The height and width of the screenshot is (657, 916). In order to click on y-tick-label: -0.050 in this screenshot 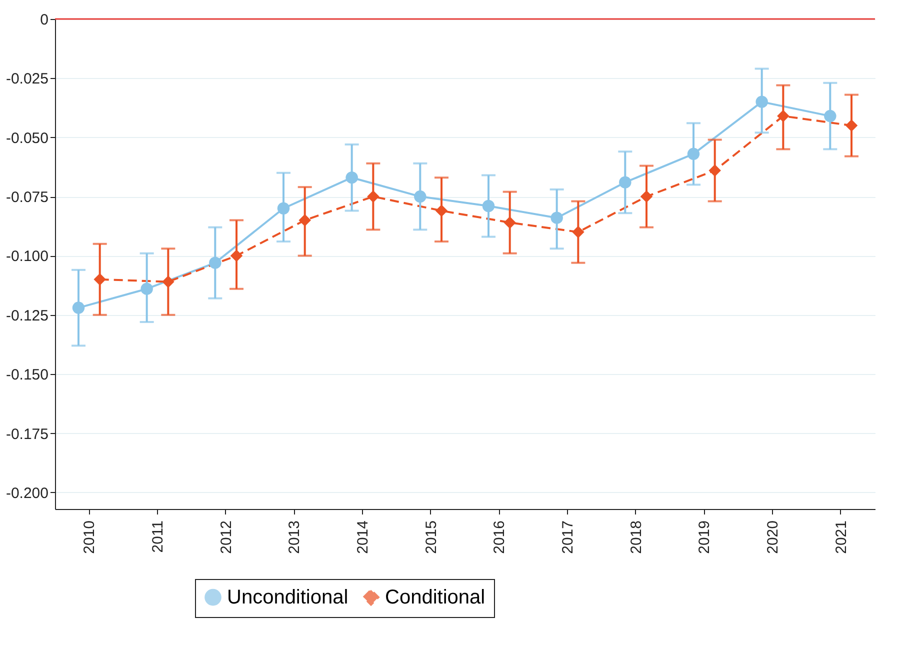, I will do `click(27, 138)`.